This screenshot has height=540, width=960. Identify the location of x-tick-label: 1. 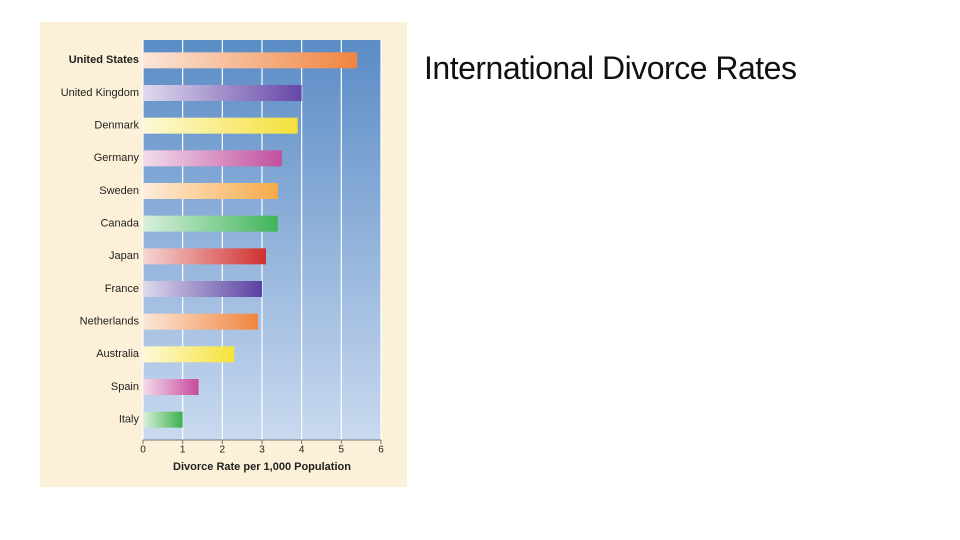
(183, 450).